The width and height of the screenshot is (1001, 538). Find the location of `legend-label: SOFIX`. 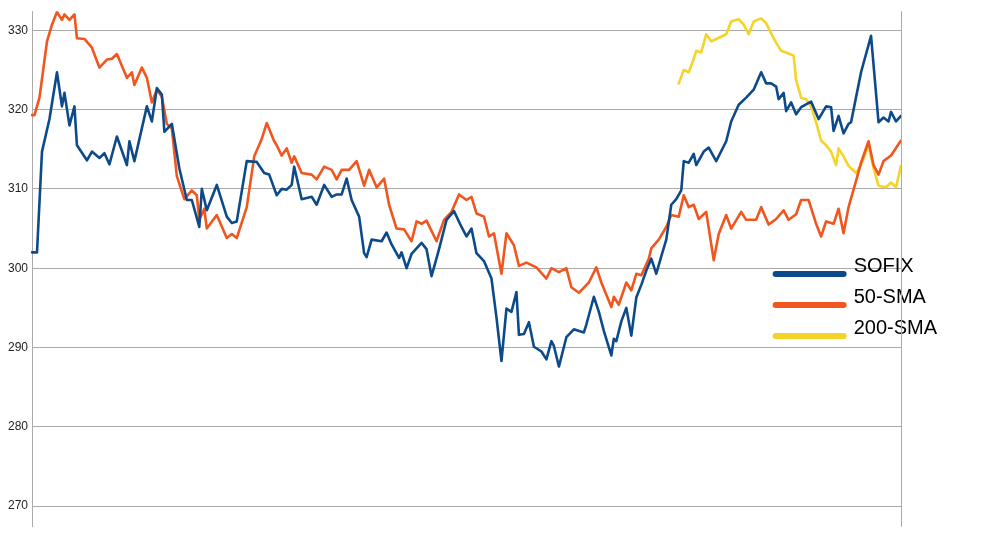

legend-label: SOFIX is located at coordinates (883, 264).